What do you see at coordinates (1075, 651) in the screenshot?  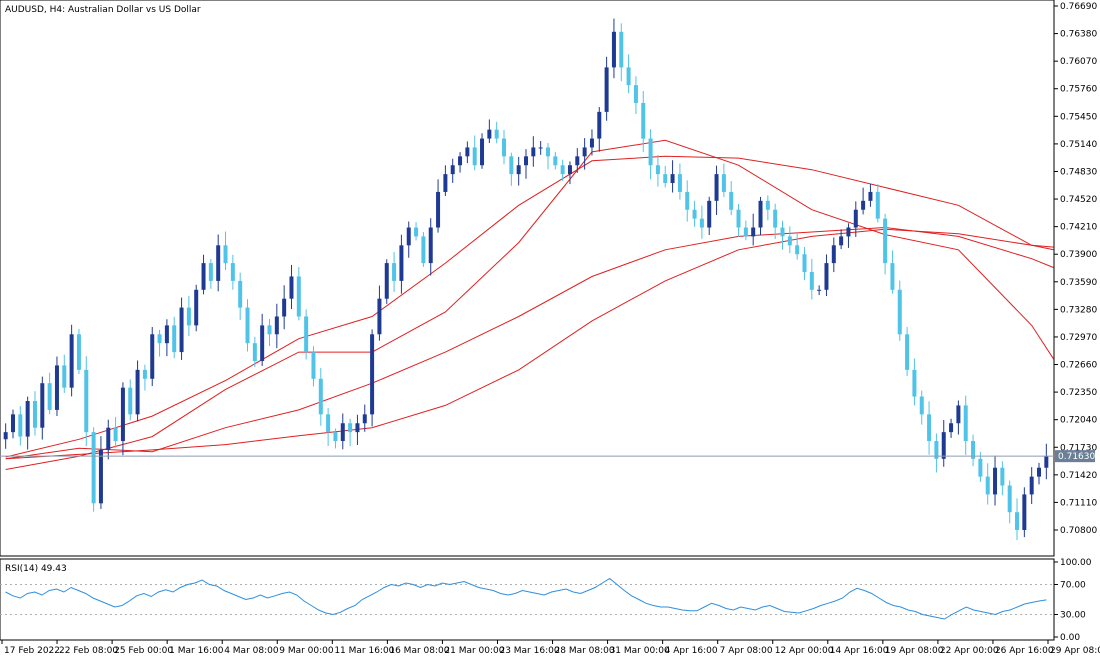 I see `time-tick-label: 29 Apr 08:00` at bounding box center [1075, 651].